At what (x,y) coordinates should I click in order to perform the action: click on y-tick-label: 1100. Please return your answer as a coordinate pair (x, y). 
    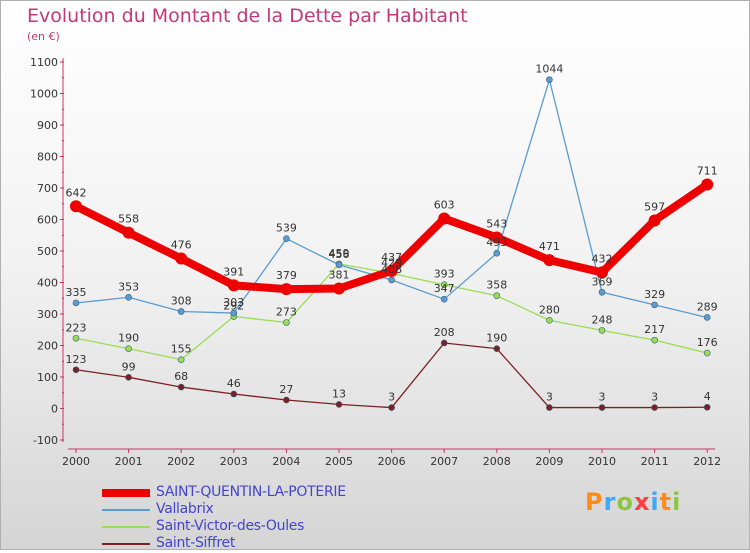
    Looking at the image, I should click on (44, 62).